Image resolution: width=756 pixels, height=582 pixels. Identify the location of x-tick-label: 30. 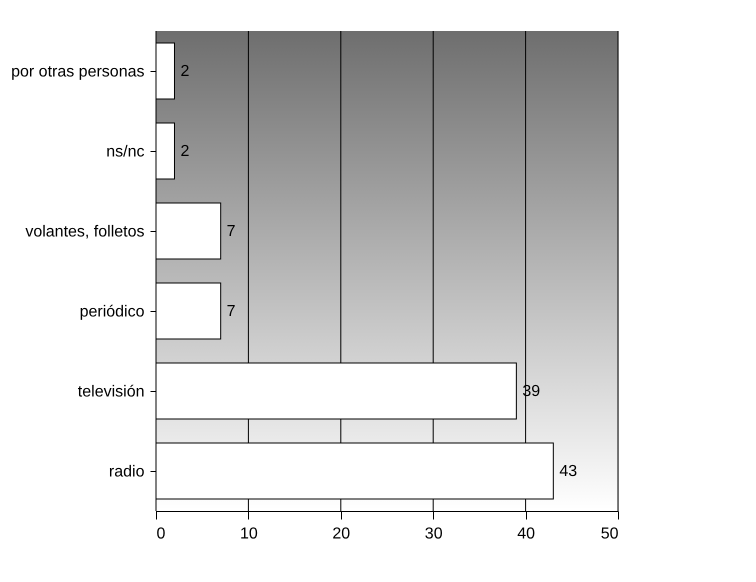
(433, 534).